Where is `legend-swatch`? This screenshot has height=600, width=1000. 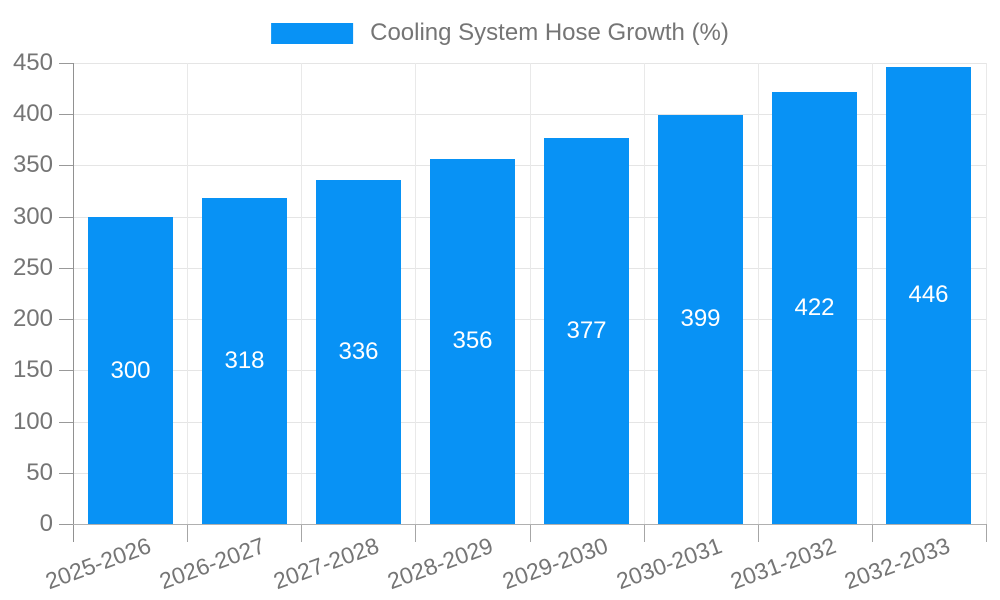
legend-swatch is located at coordinates (312, 33).